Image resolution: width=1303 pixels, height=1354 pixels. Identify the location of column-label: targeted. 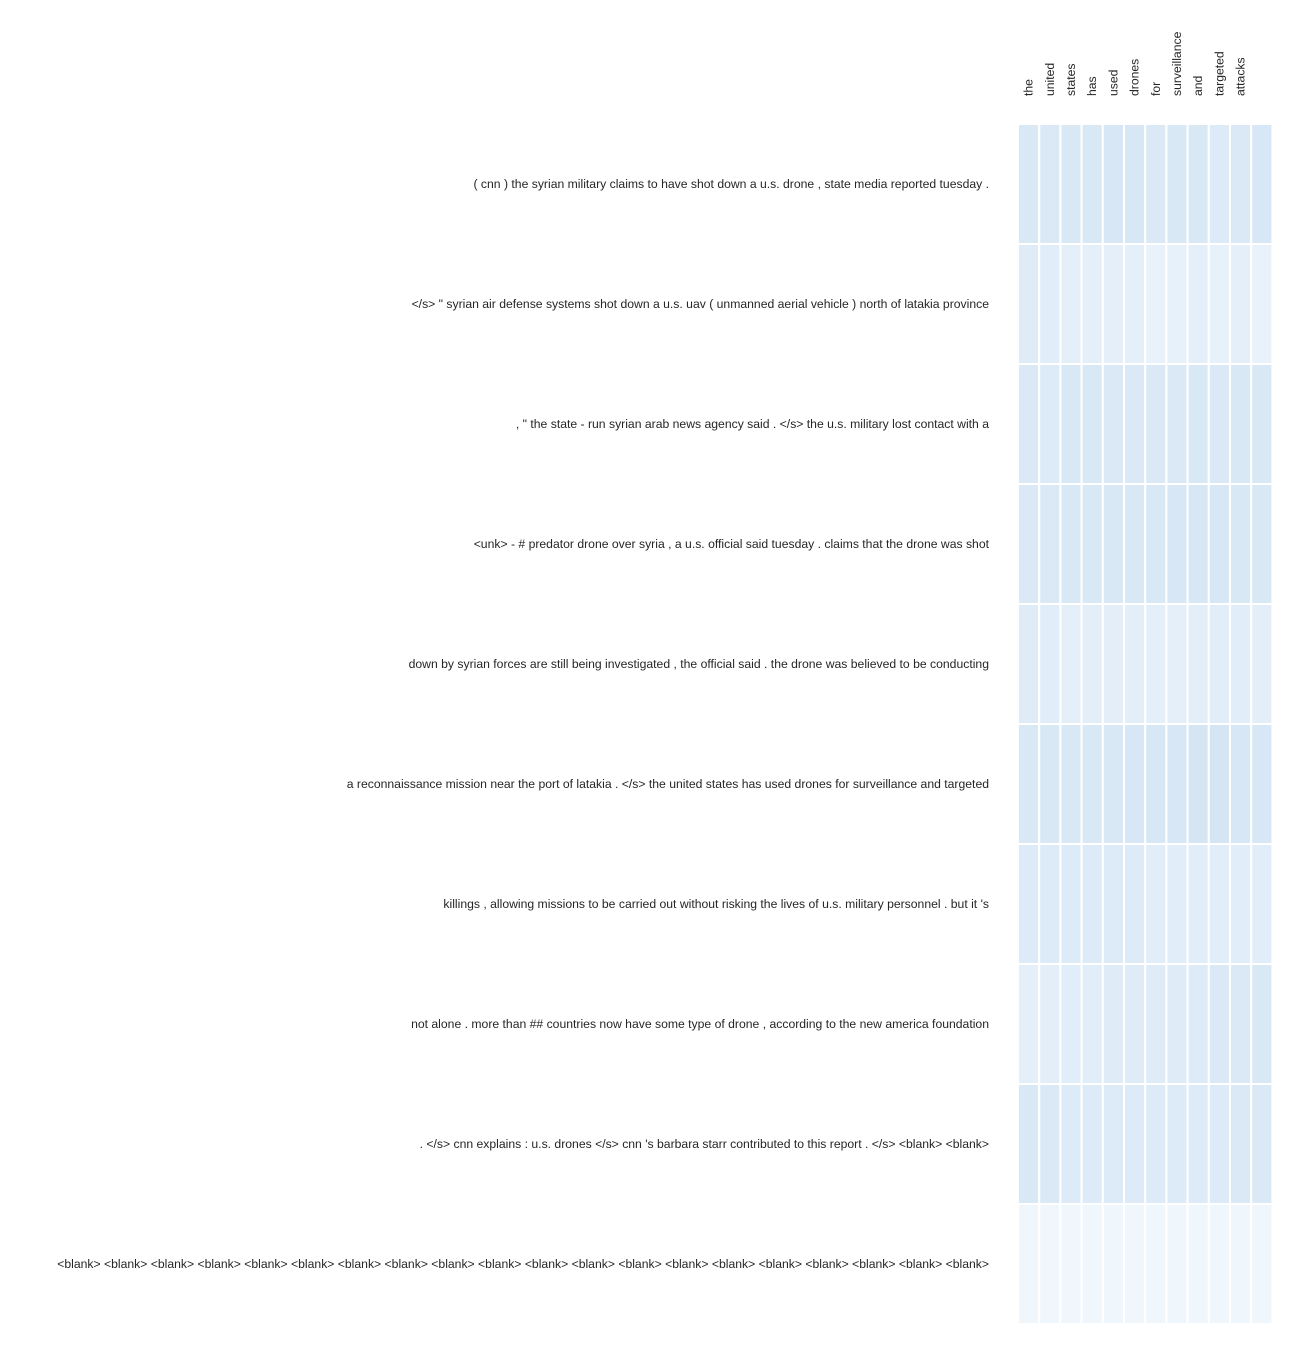
(1219, 73).